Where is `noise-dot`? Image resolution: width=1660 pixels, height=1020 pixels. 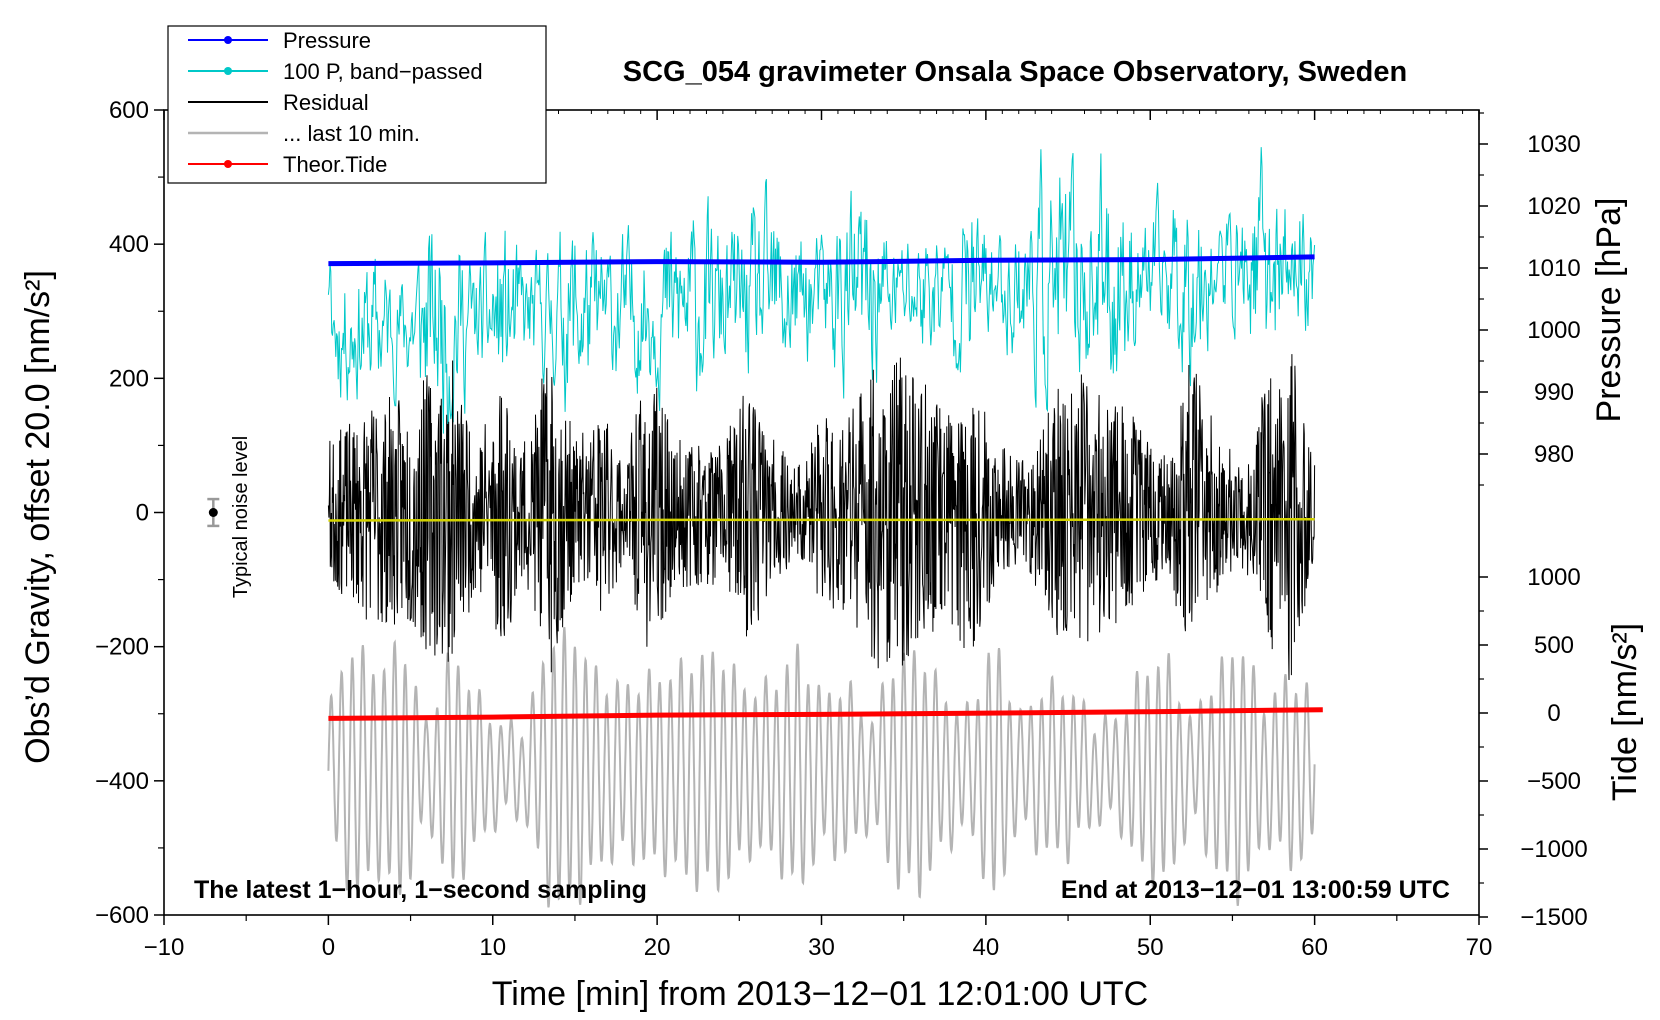
noise-dot is located at coordinates (213, 512).